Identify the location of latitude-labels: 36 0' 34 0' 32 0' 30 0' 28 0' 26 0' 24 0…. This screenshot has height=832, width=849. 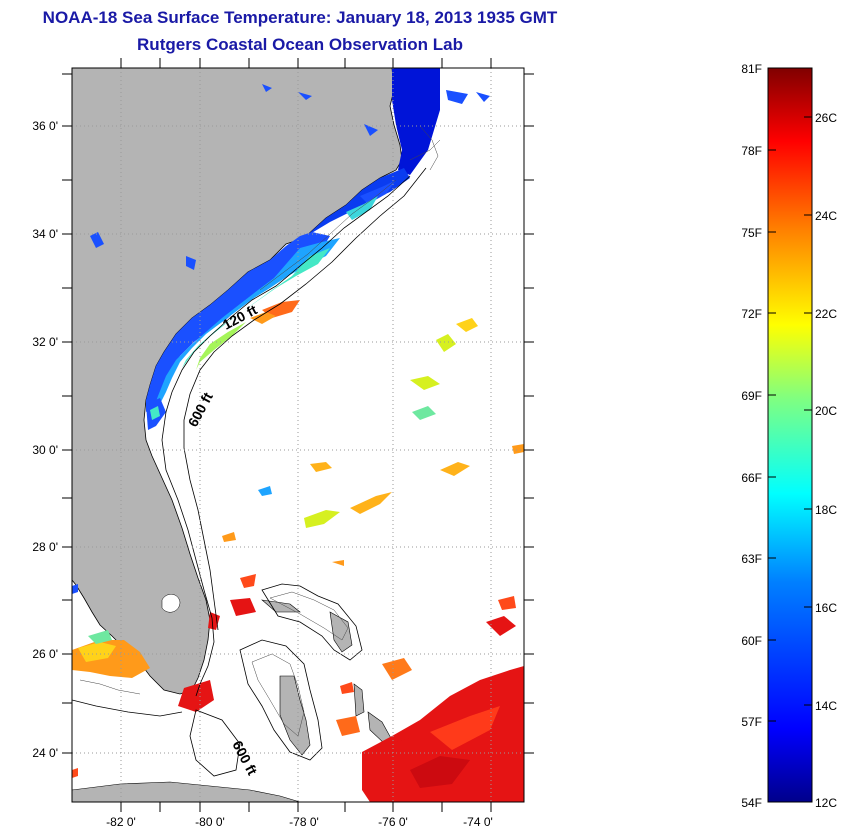
(45, 439).